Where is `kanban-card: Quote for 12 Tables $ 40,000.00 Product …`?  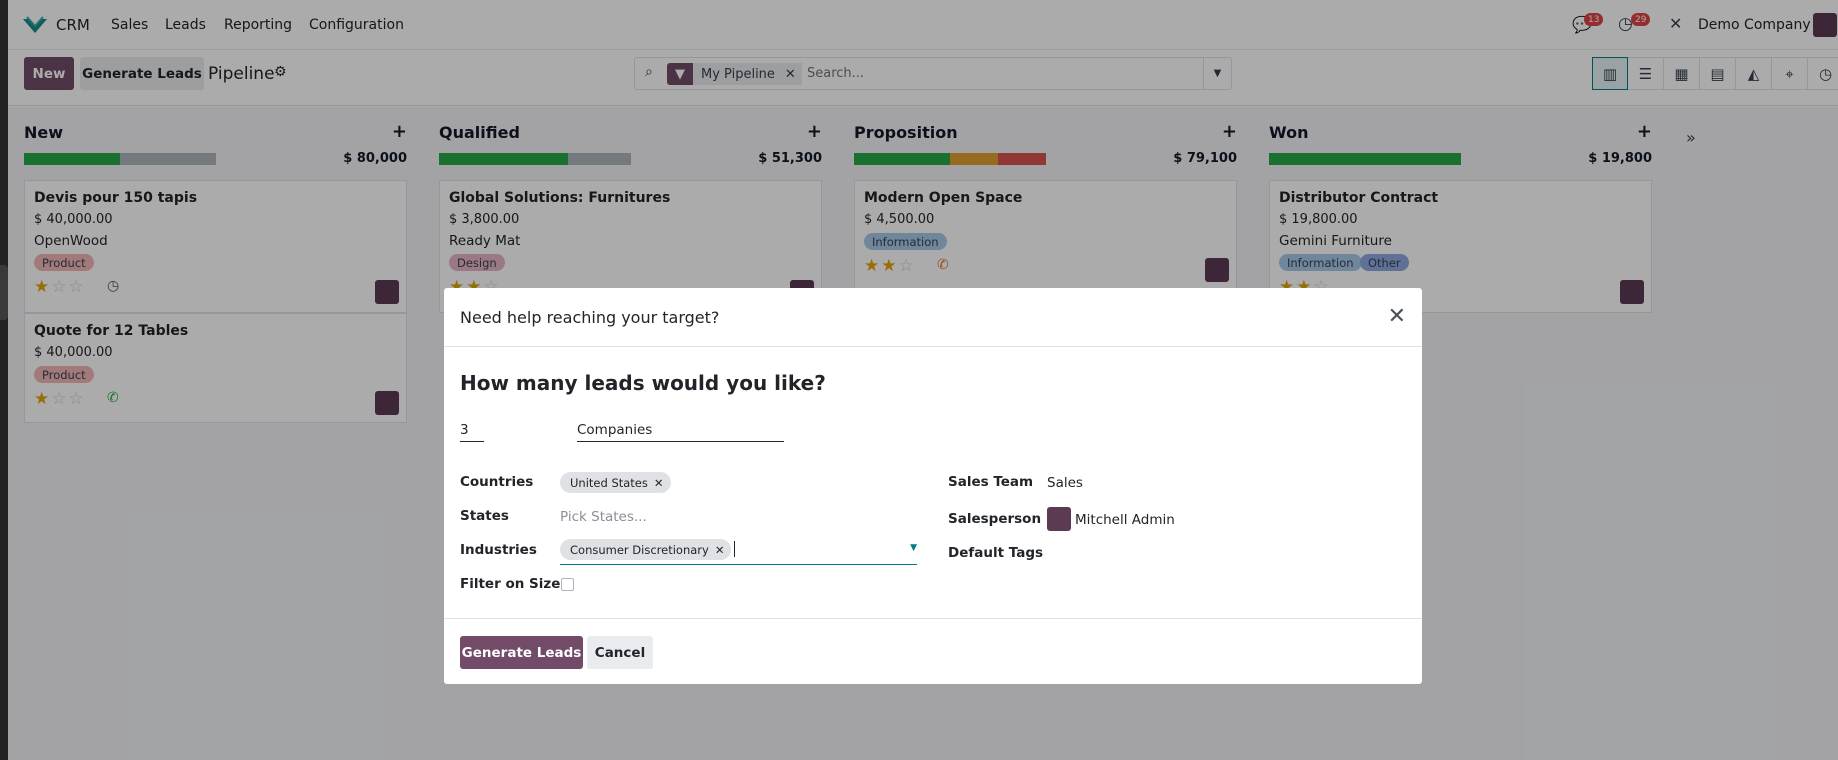
kanban-card: Quote for 12 Tables $ 40,000.00 Product … is located at coordinates (215, 368).